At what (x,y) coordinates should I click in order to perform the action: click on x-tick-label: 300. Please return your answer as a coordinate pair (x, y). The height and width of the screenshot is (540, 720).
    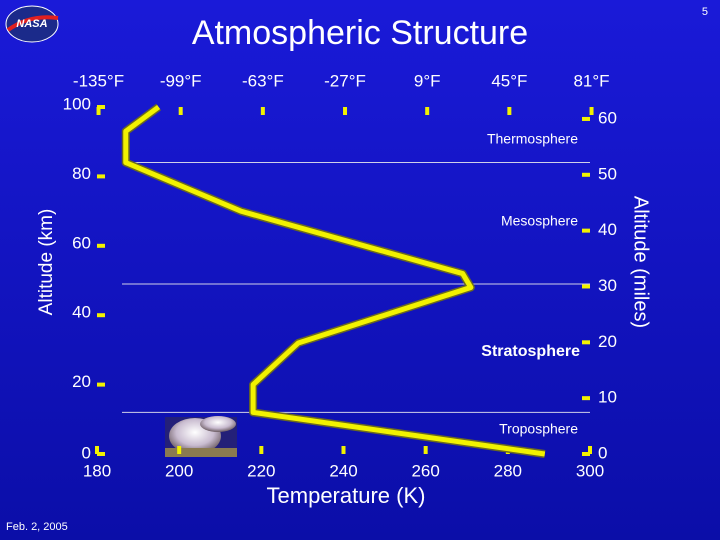
    Looking at the image, I should click on (590, 470).